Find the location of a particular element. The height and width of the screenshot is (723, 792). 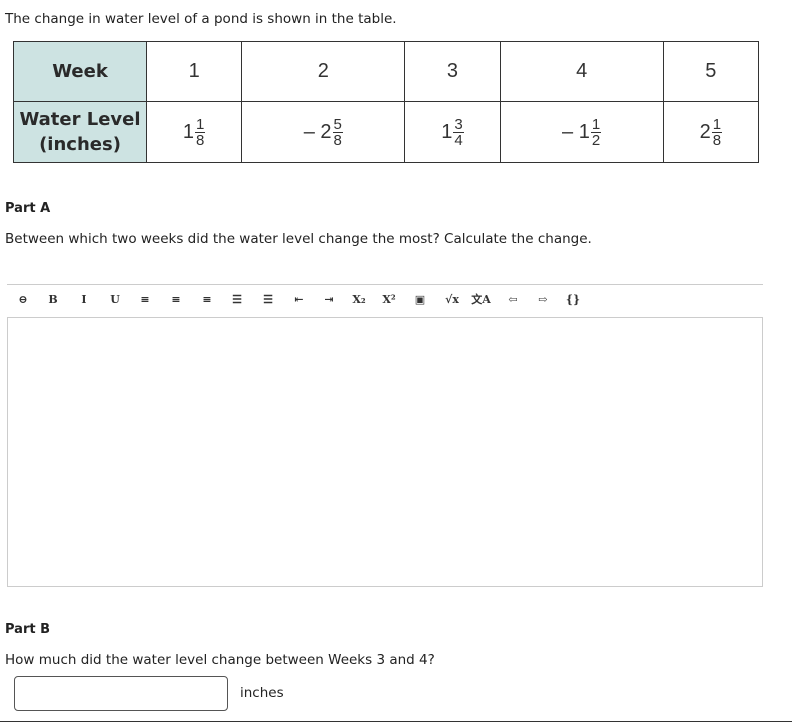

week-cell: 3 is located at coordinates (452, 71).